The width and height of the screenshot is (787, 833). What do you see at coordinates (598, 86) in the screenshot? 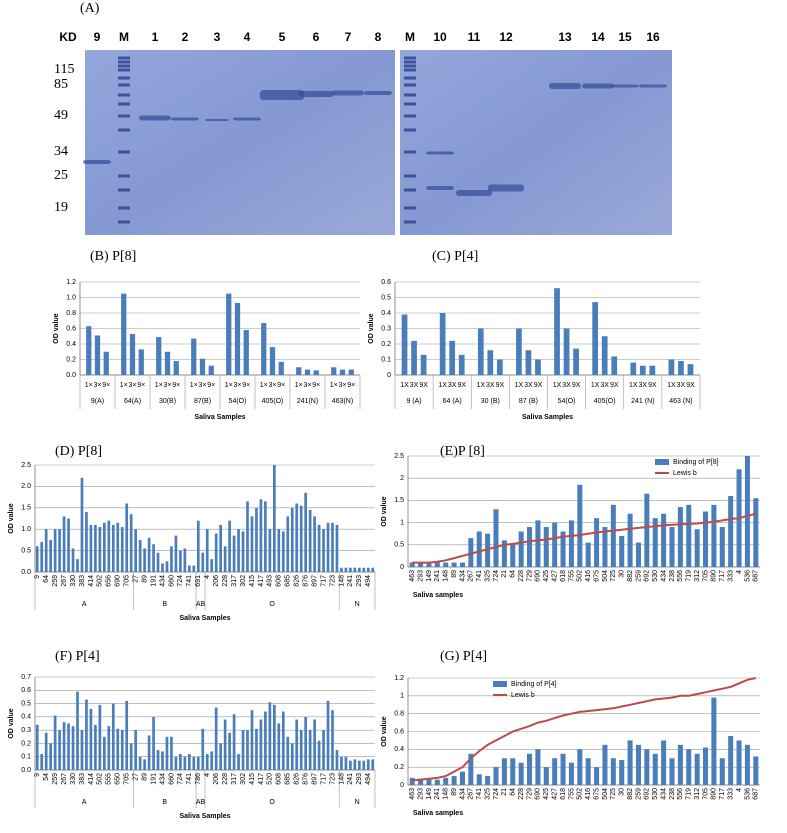
I see `gel-band` at bounding box center [598, 86].